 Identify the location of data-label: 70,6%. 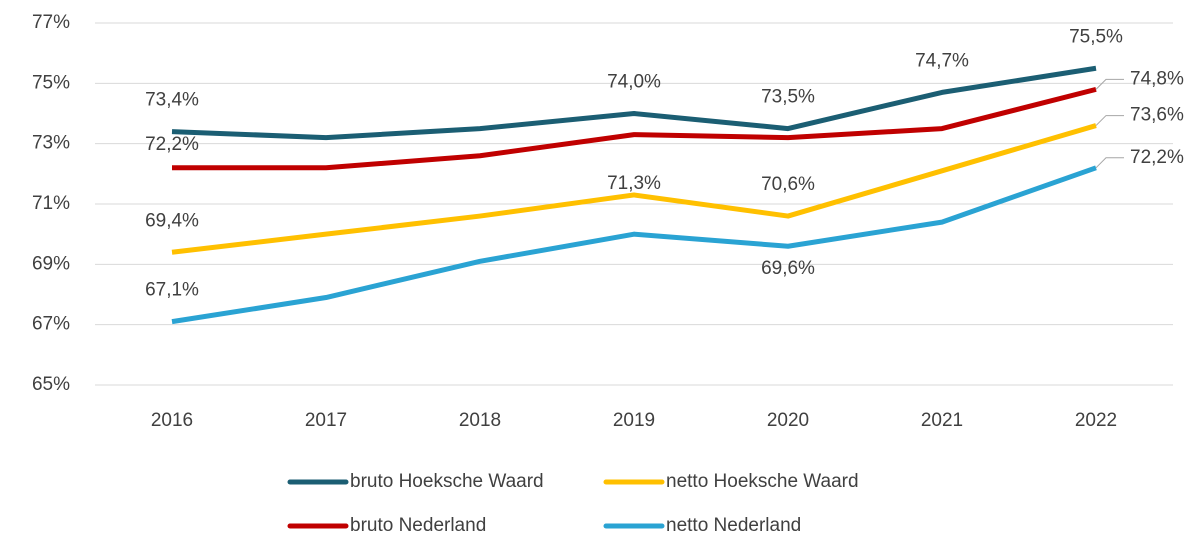
(788, 184).